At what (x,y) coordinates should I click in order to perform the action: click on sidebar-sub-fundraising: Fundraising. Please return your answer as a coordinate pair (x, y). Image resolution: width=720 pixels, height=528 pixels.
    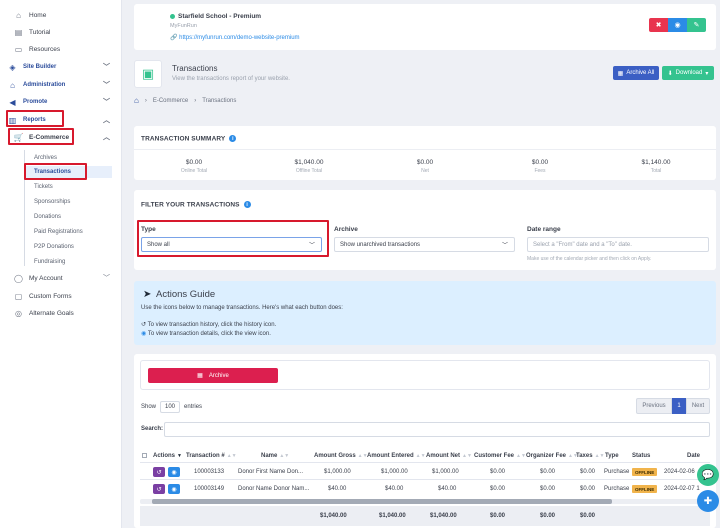
    Looking at the image, I should click on (50, 262).